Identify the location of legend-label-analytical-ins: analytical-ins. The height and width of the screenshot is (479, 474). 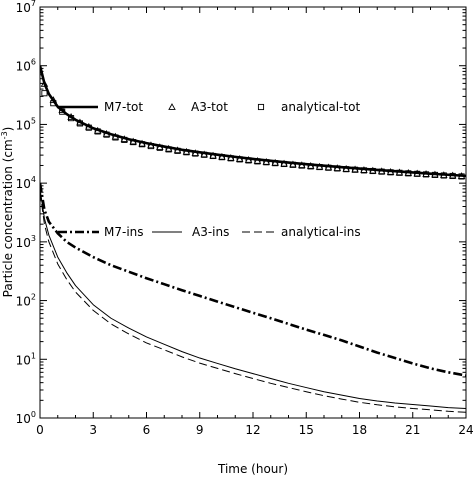
(321, 232).